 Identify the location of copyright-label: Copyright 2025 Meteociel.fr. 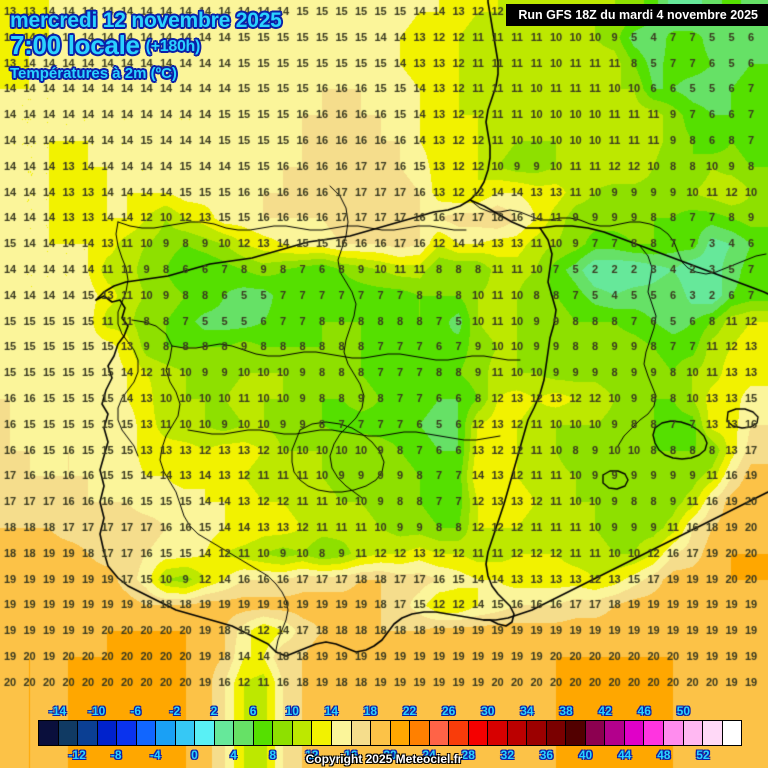
(384, 759).